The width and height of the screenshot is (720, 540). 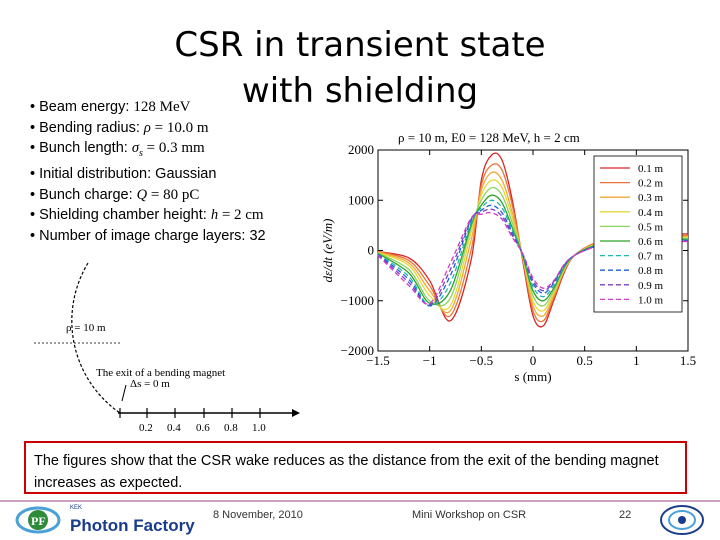 I want to click on pf-logo-icon: PF, so click(x=38, y=520).